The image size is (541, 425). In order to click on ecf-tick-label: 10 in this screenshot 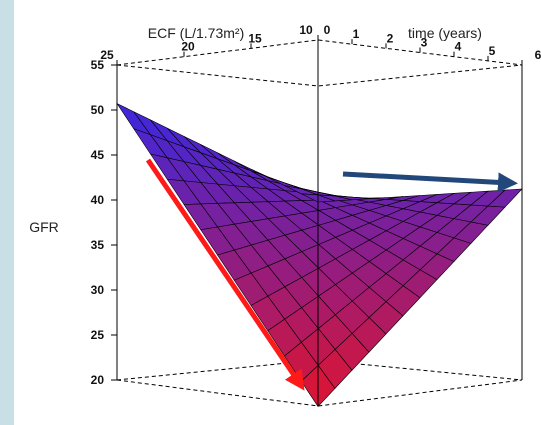, I will do `click(306, 30)`.